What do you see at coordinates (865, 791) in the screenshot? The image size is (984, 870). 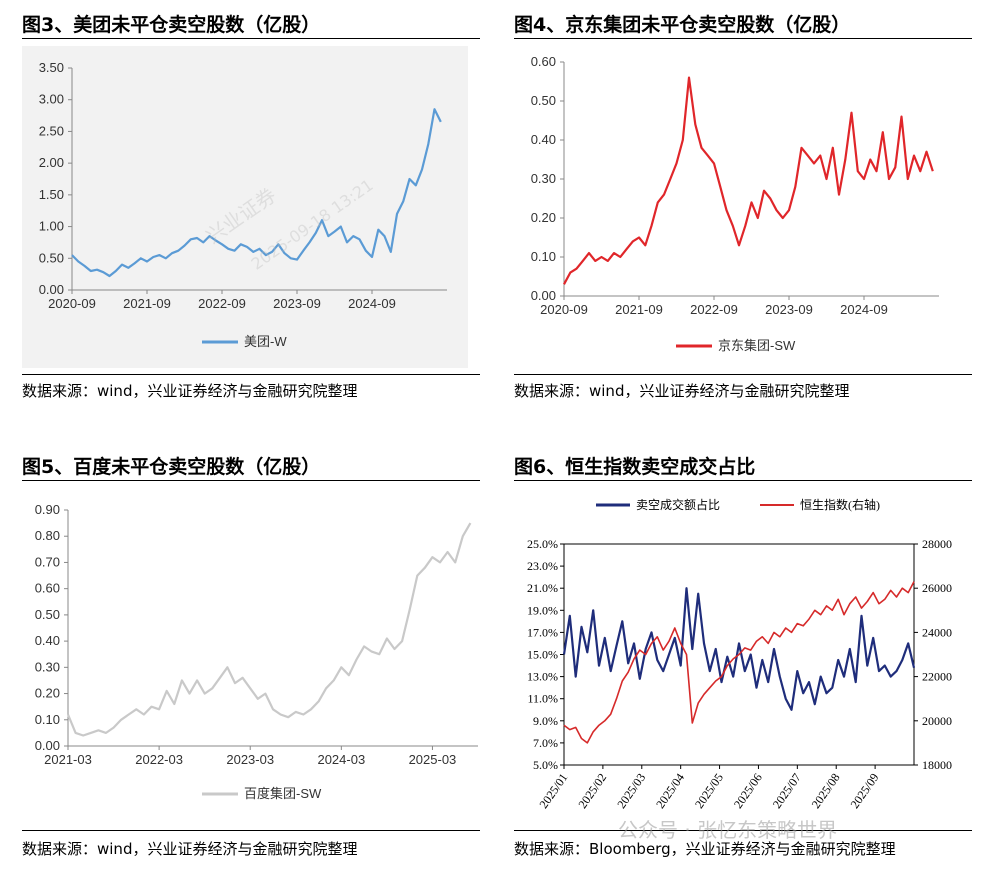 I see `x-tick-label: 2025/09` at bounding box center [865, 791].